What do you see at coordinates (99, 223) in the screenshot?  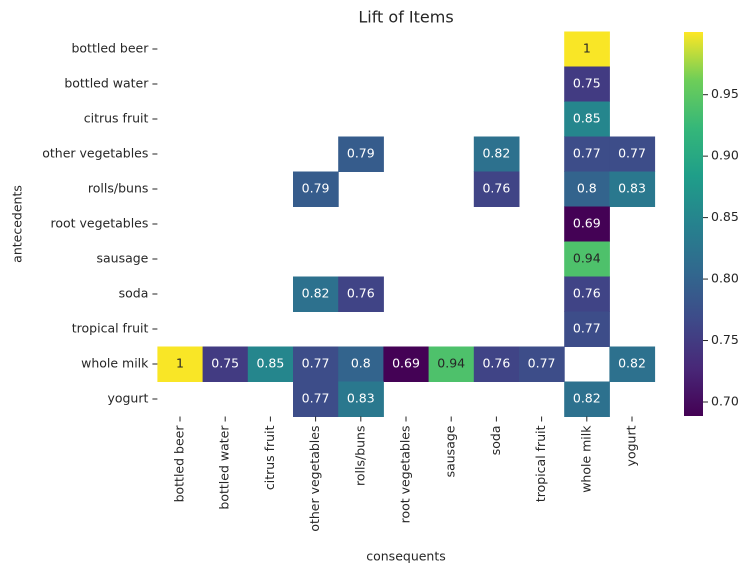 I see `y-tick-label: root vegetables` at bounding box center [99, 223].